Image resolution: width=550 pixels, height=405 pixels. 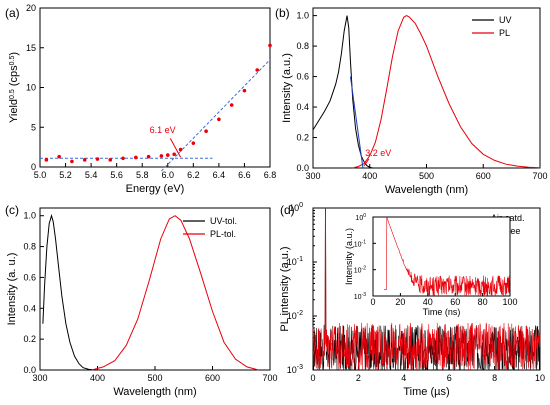 What do you see at coordinates (364, 216) in the screenshot?
I see `inset-y-tick-exponent: 0` at bounding box center [364, 216].